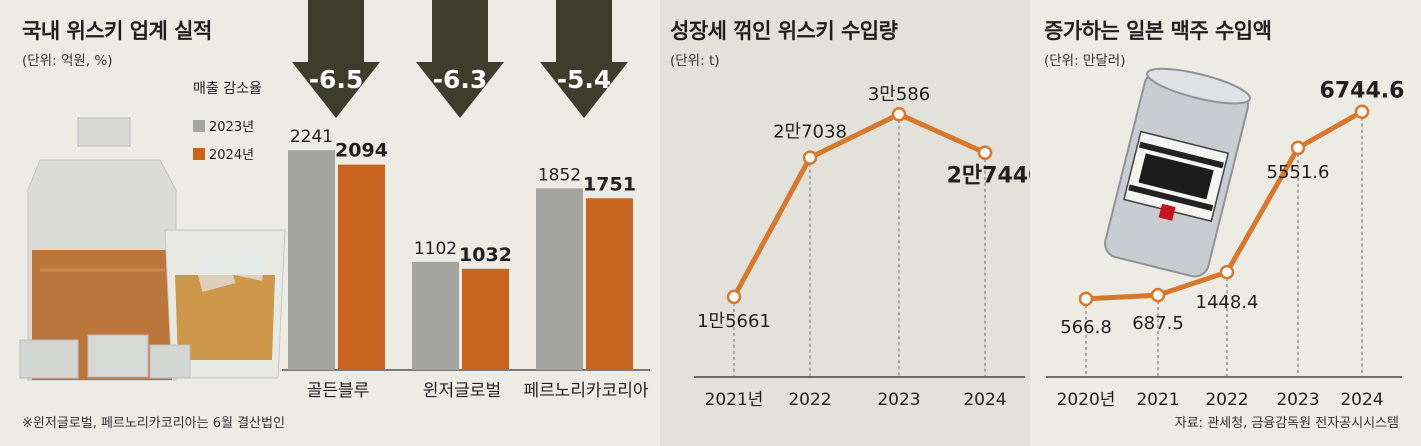 The height and width of the screenshot is (446, 1421). What do you see at coordinates (899, 94) in the screenshot?
I see `data-label: 3만586` at bounding box center [899, 94].